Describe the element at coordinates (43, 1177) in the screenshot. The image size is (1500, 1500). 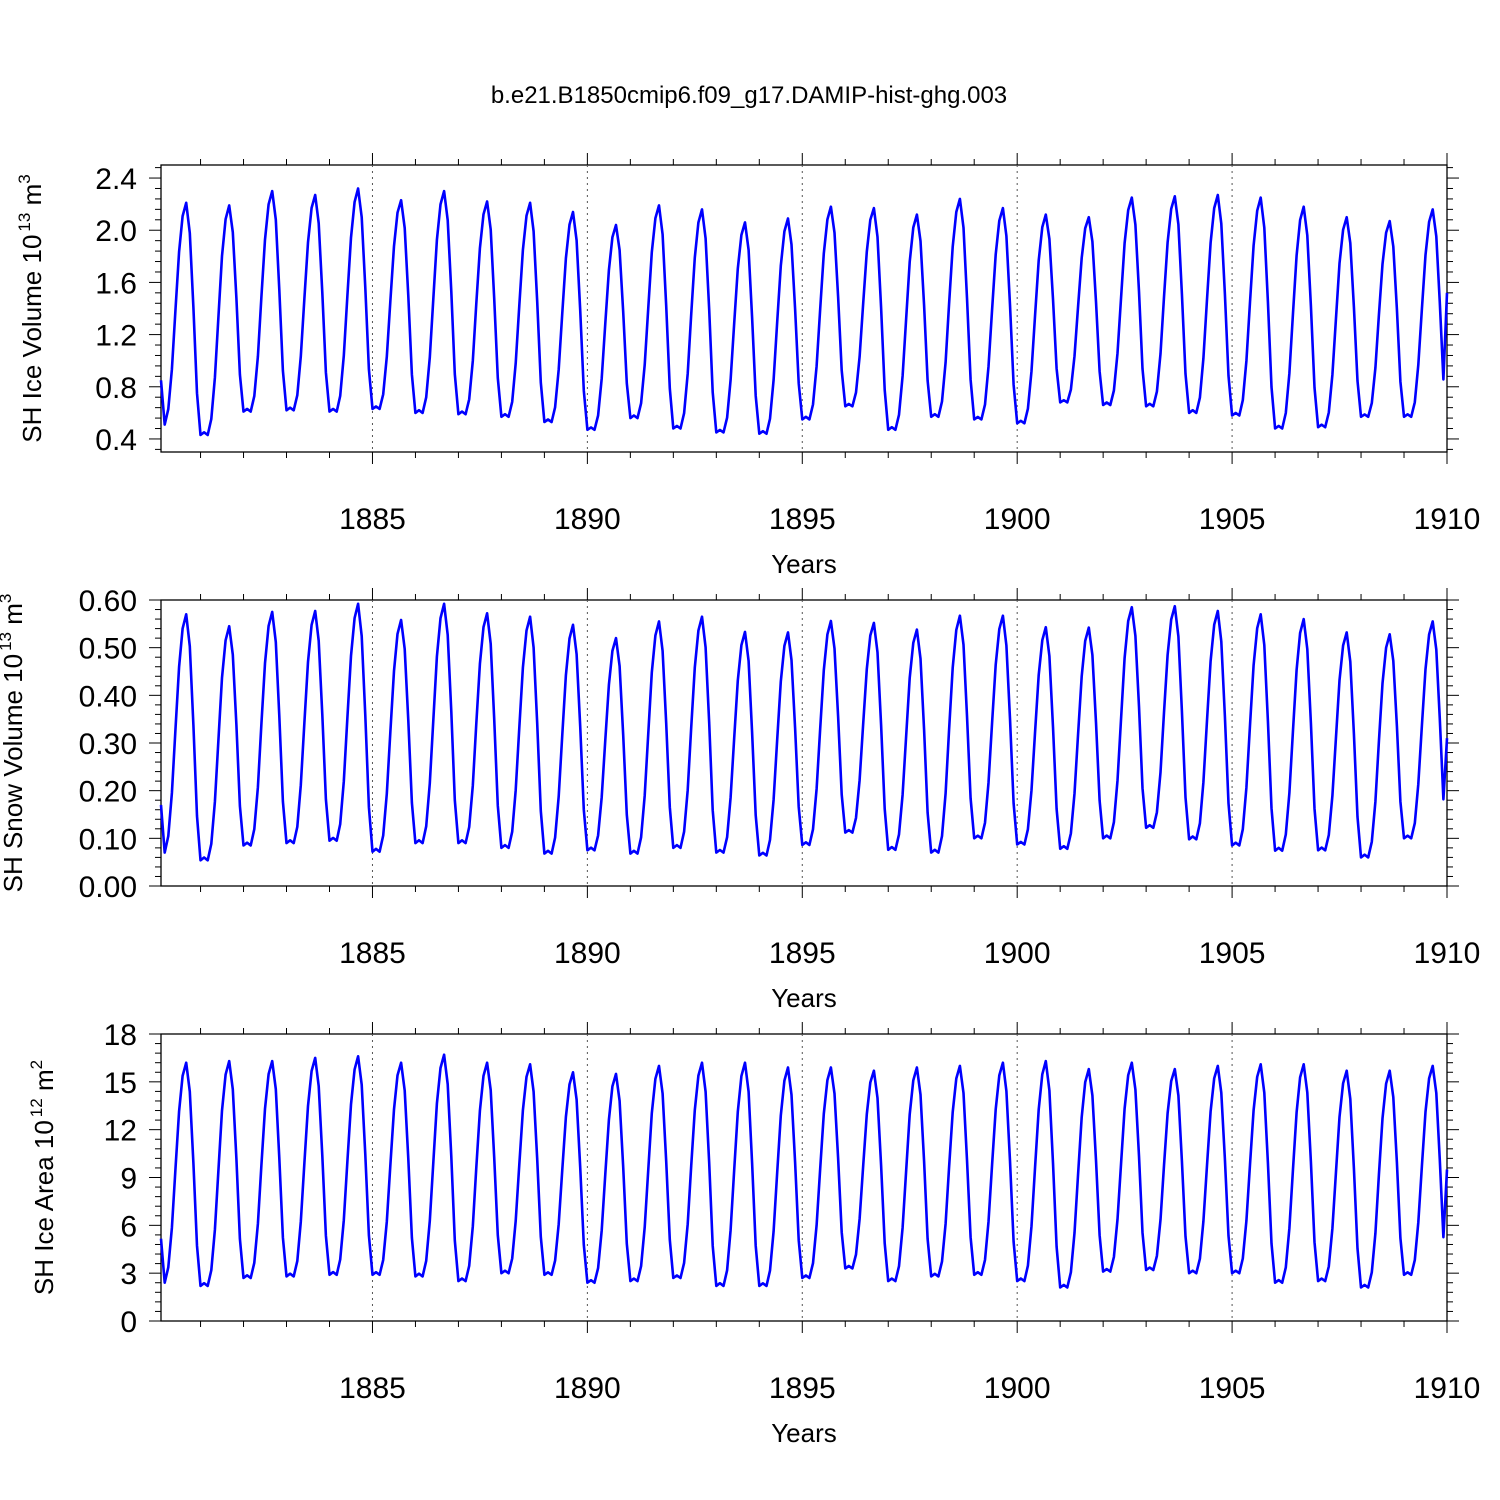
I see `y-axis-label: SH Ice Area 1012 m2` at that location.